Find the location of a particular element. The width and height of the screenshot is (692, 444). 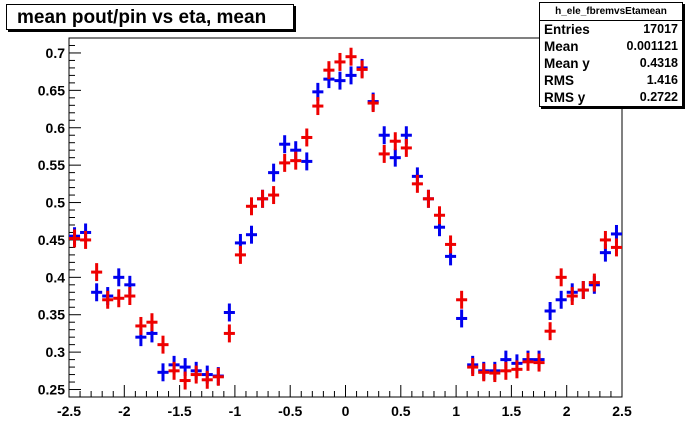

x-tick-label: -2 is located at coordinates (124, 411).